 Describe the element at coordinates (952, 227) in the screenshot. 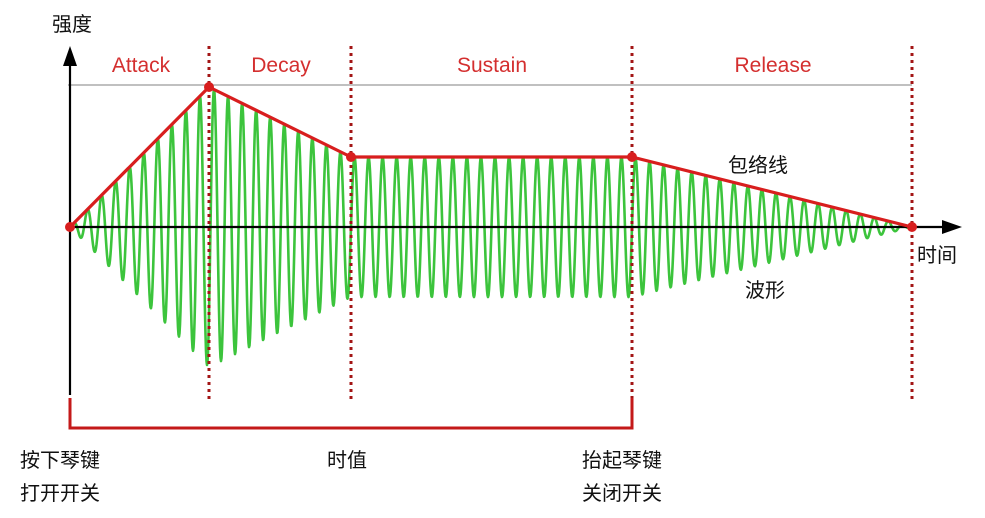

I see `x-axis-arrow-icon` at that location.